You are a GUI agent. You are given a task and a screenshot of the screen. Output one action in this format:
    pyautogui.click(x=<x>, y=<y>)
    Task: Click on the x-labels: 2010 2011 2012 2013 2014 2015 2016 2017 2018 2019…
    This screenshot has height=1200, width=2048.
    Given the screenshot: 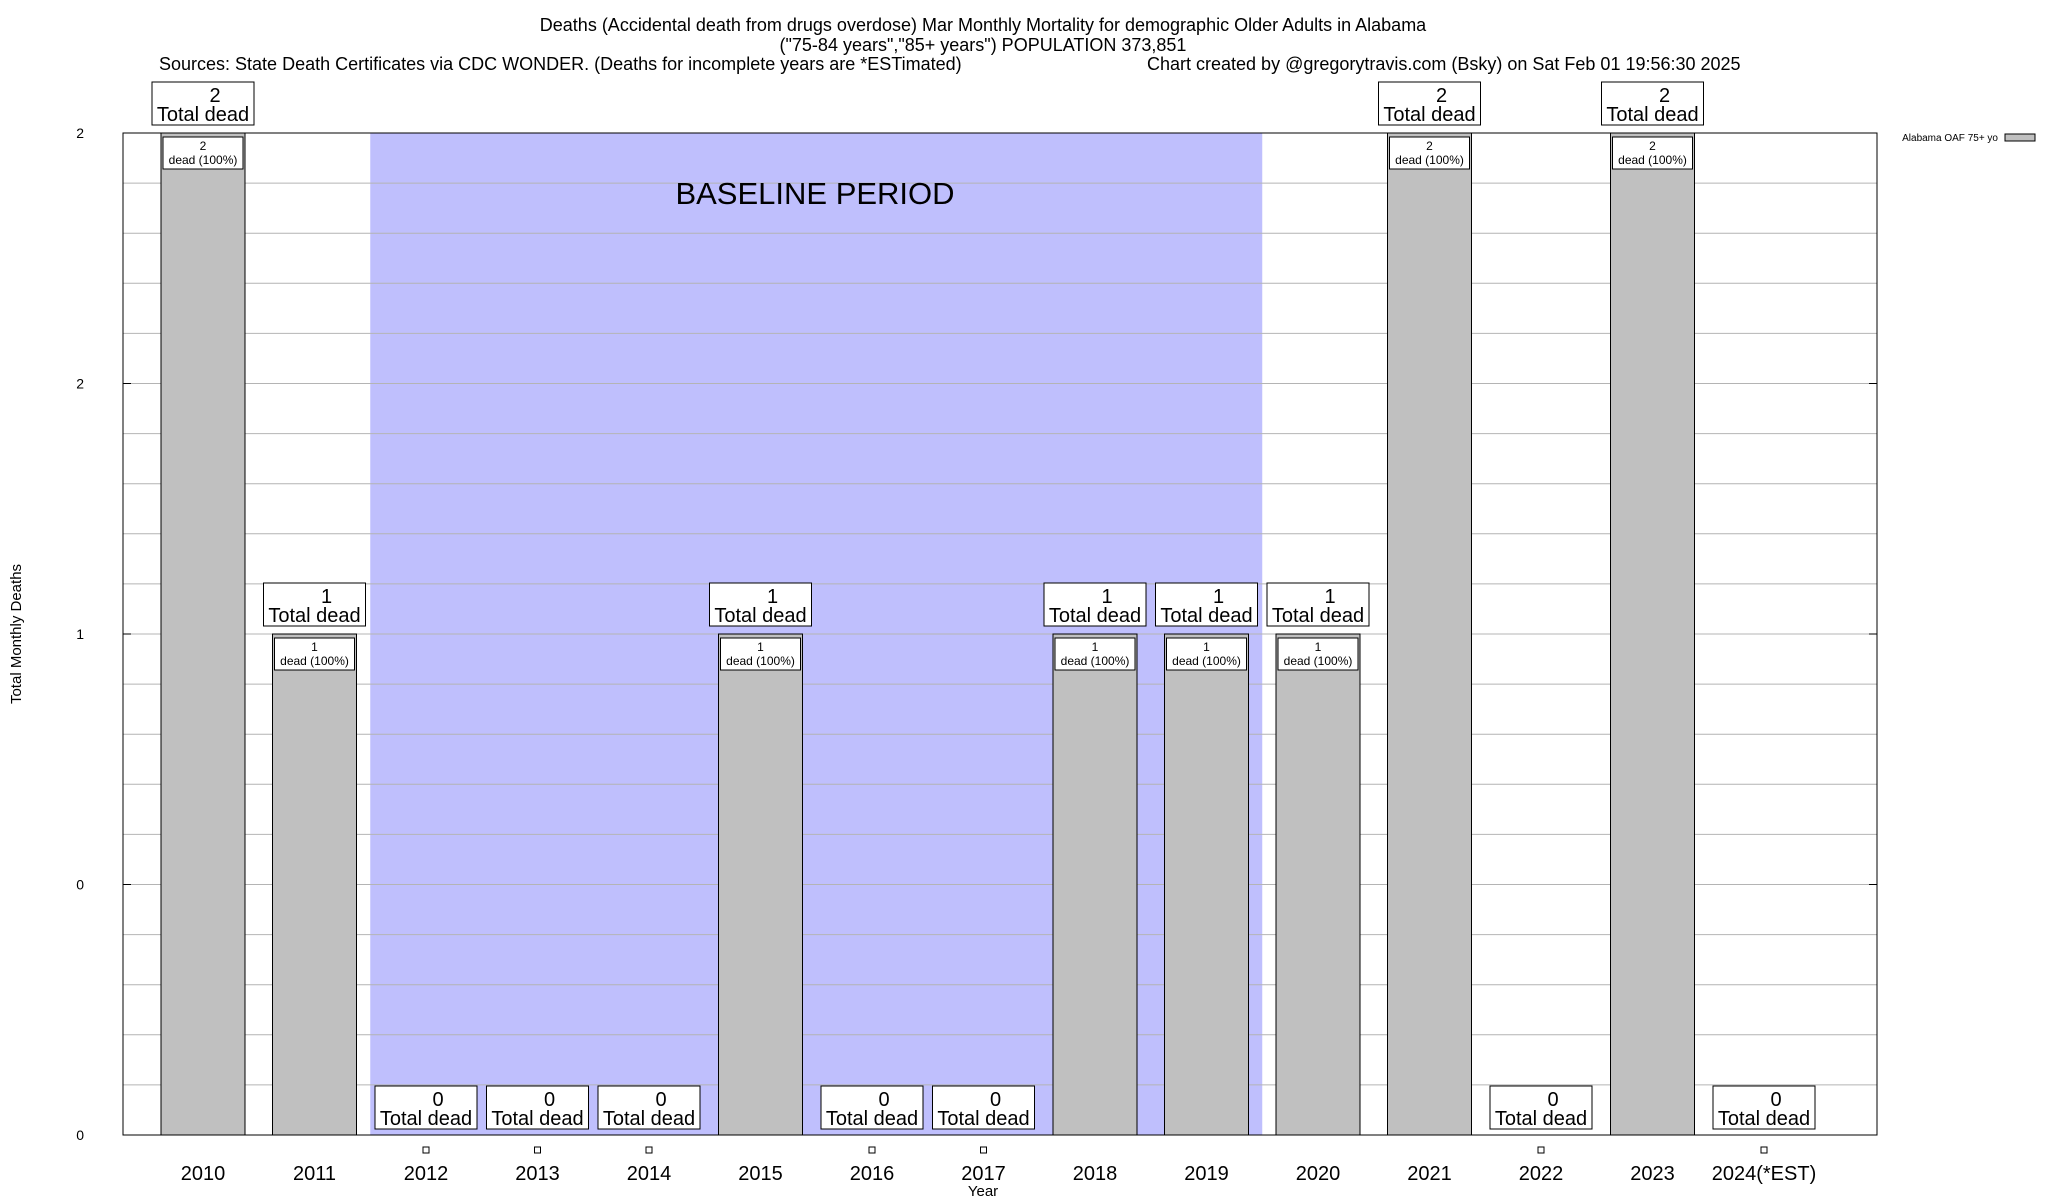 What is the action you would take?
    pyautogui.click(x=999, y=1174)
    